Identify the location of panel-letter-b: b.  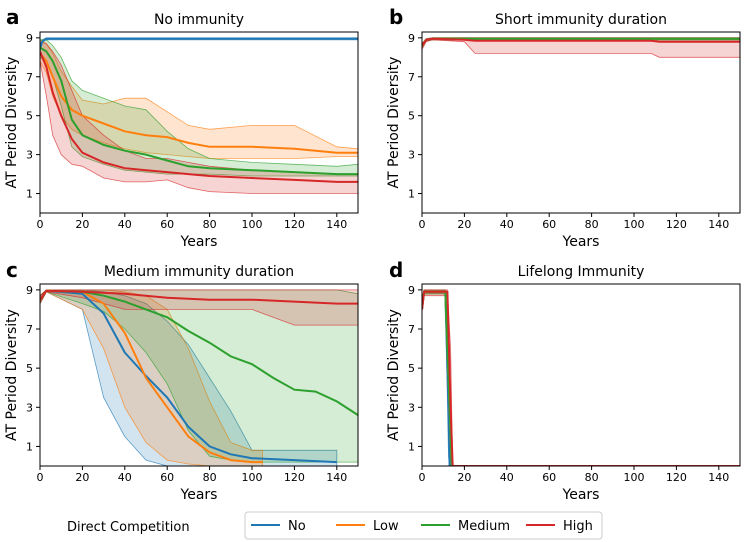
(396, 17).